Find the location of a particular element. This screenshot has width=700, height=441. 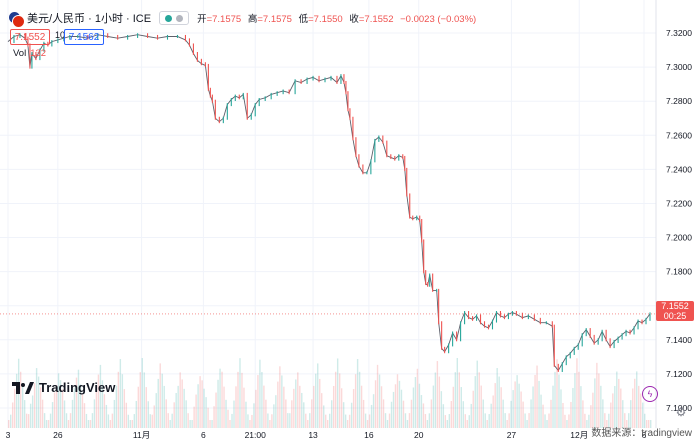

buy-button: 7.1562 is located at coordinates (84, 37).